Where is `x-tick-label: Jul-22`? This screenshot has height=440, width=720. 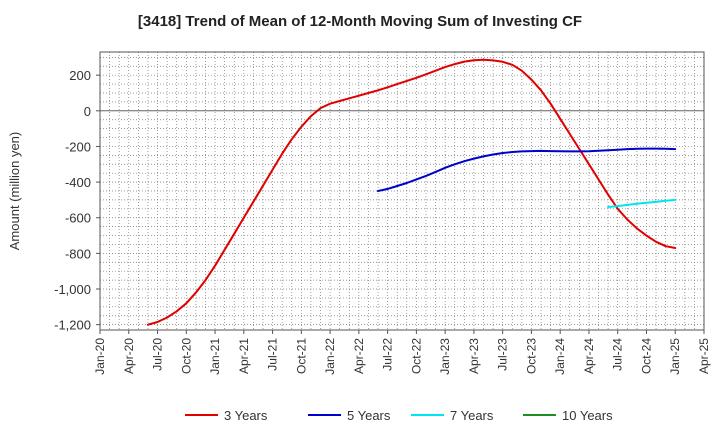 x-tick-label: Jul-22 is located at coordinates (388, 354).